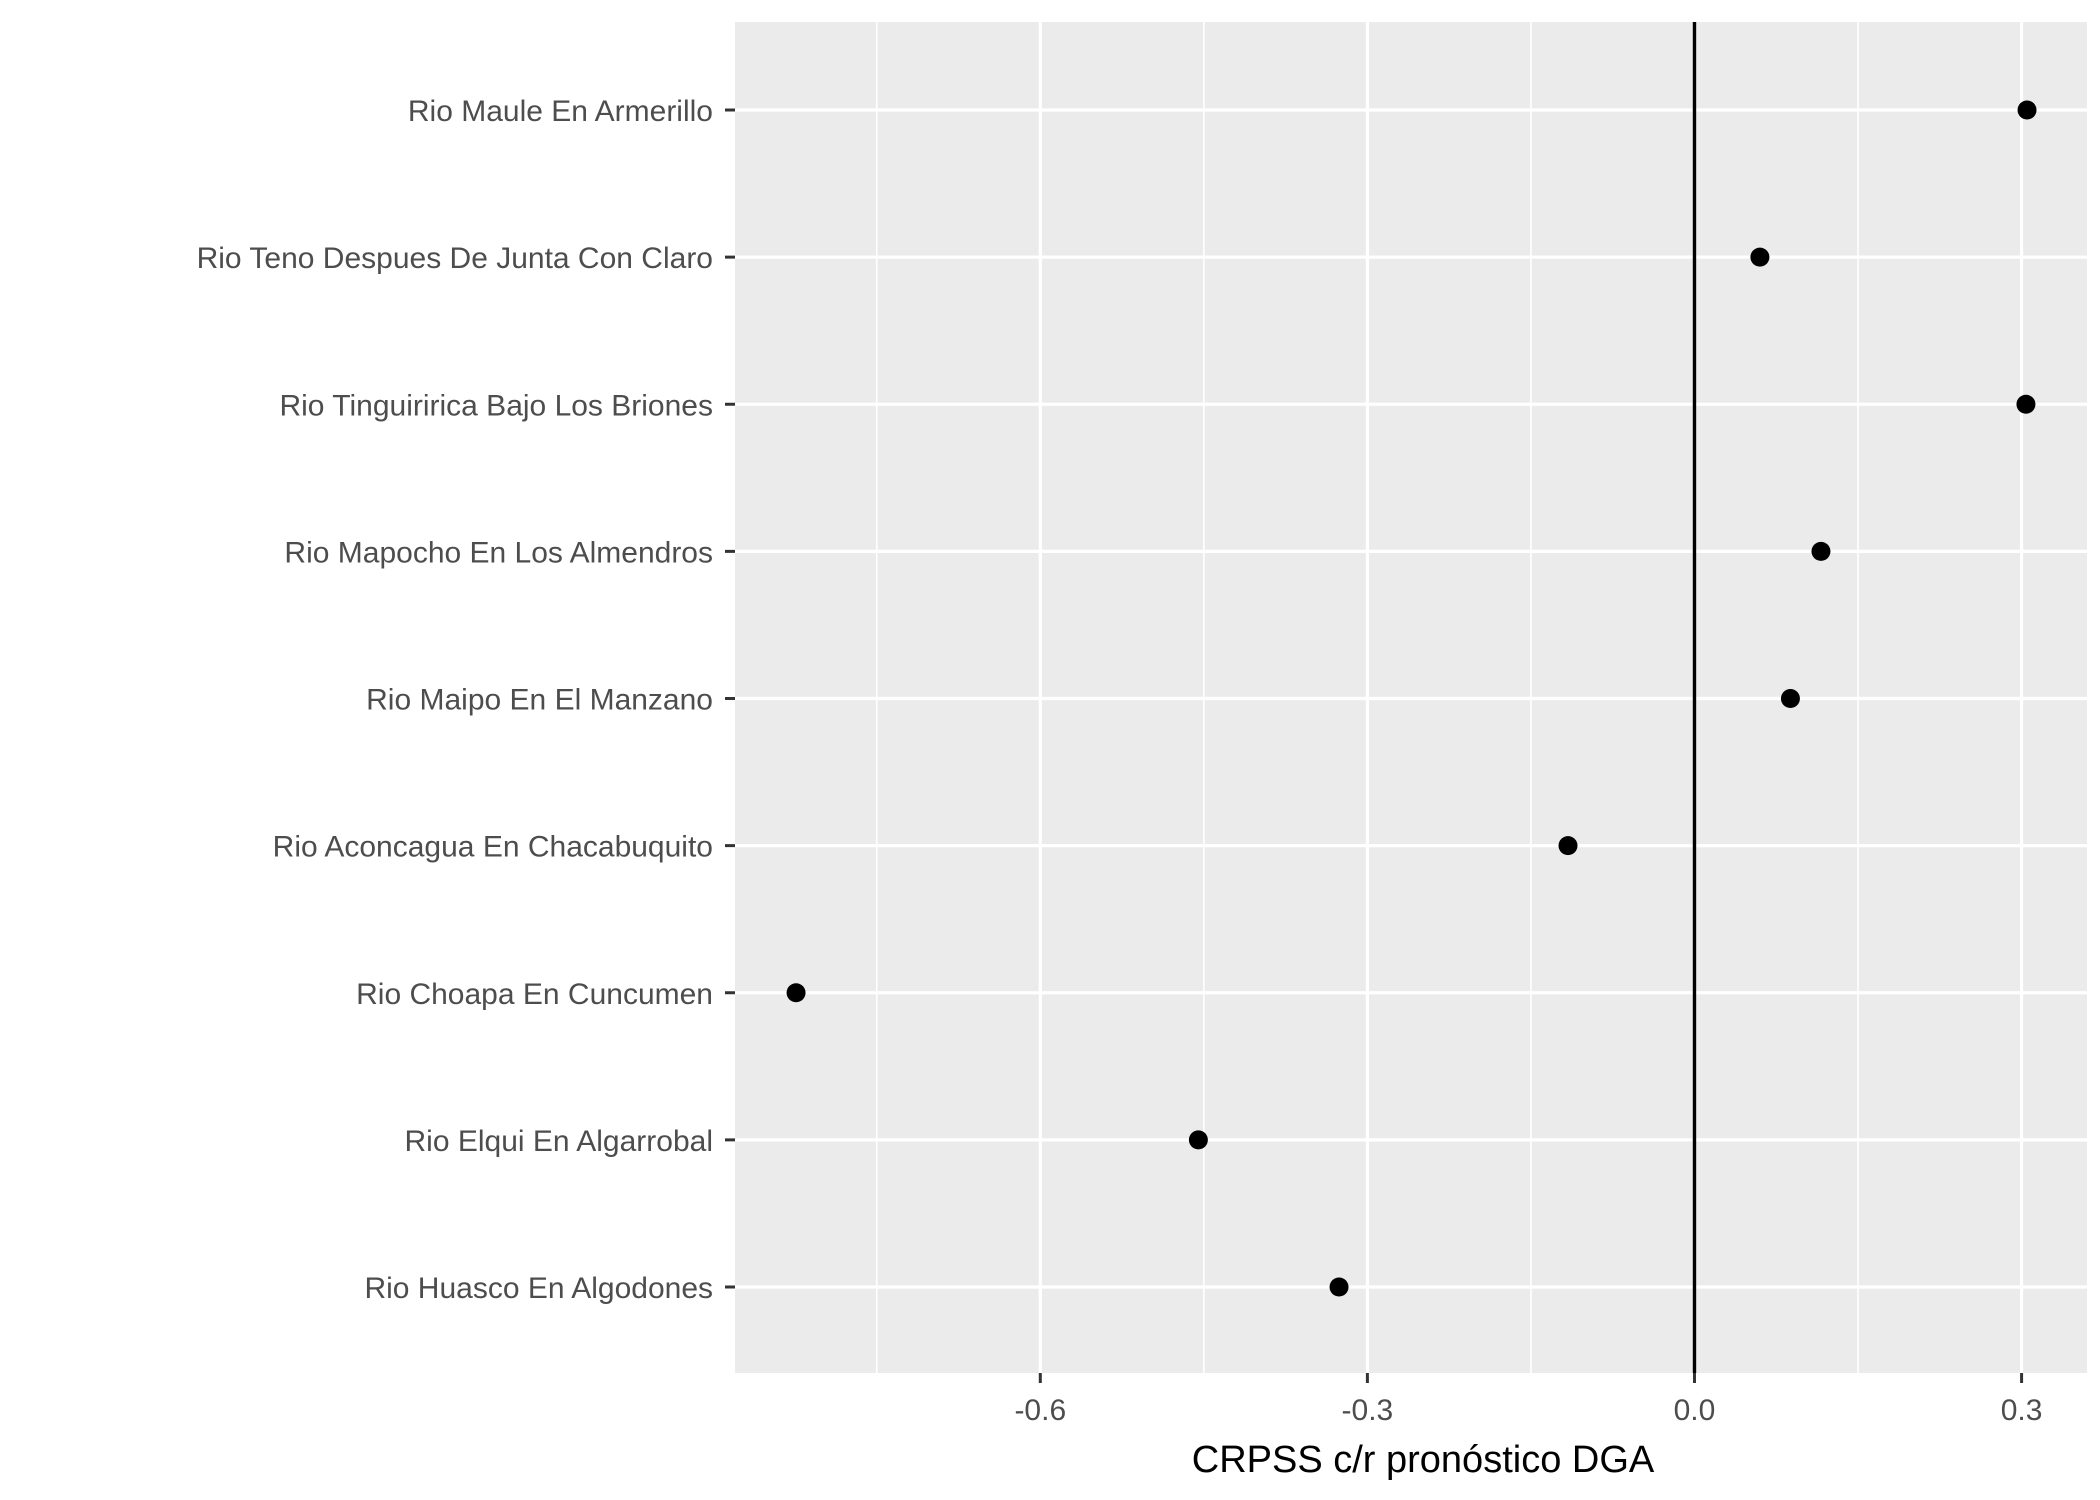 Image resolution: width=2100 pixels, height=1500 pixels. Describe the element at coordinates (1695, 1410) in the screenshot. I see `x-tick-label: 0.0` at that location.